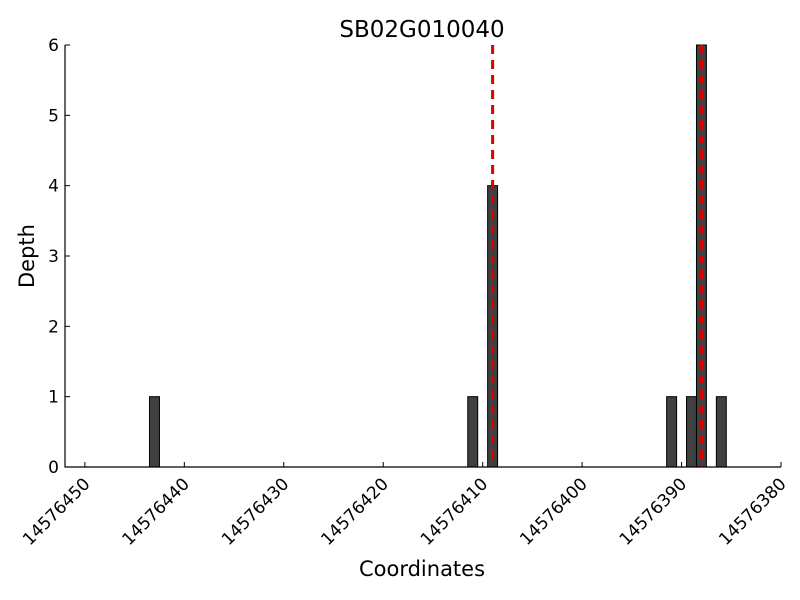 The height and width of the screenshot is (600, 800). Describe the element at coordinates (255, 511) in the screenshot. I see `x-tick-label-2: 14576430` at that location.